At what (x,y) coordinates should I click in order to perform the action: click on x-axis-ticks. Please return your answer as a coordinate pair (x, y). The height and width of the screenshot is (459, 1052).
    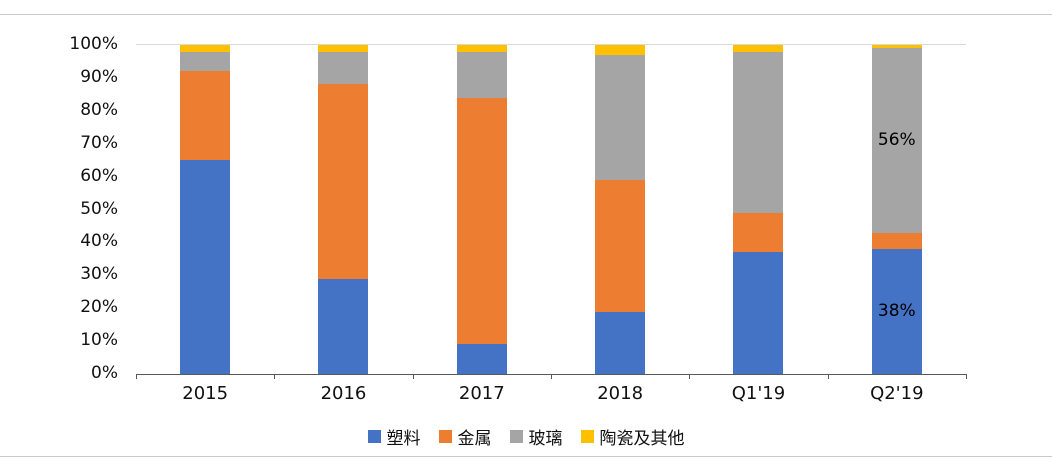
    Looking at the image, I should click on (551, 377).